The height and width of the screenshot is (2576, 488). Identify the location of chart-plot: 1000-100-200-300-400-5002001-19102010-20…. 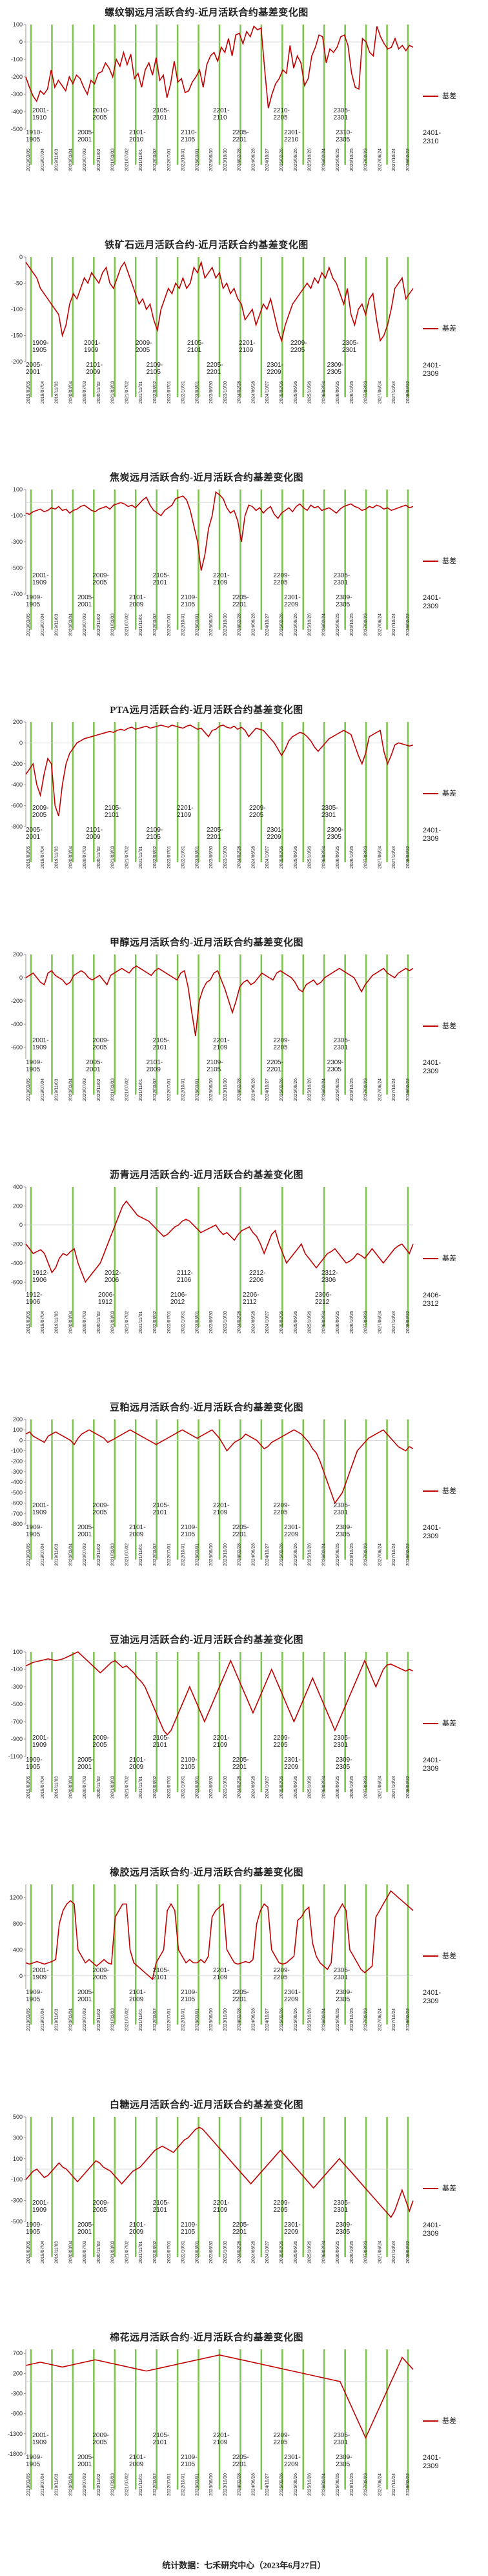
(212, 96).